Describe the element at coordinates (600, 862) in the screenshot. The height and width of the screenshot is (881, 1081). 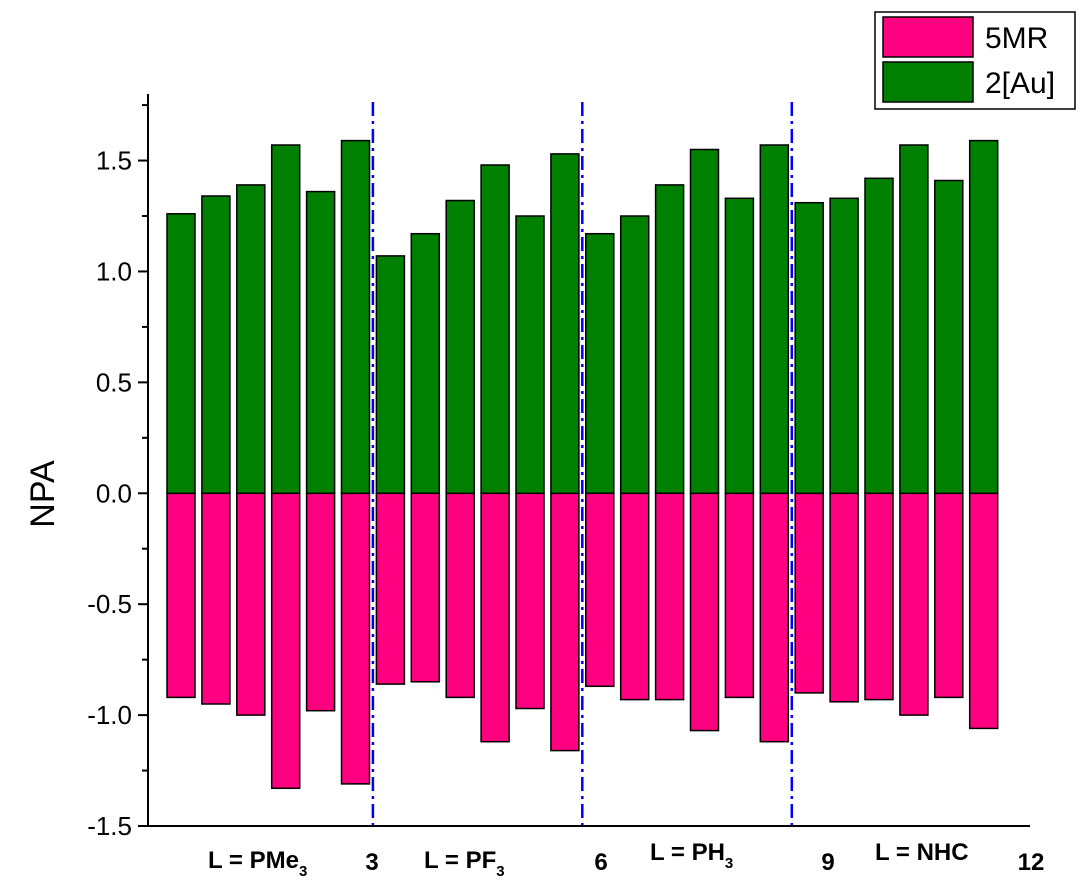
I see `group-number-2: 6` at that location.